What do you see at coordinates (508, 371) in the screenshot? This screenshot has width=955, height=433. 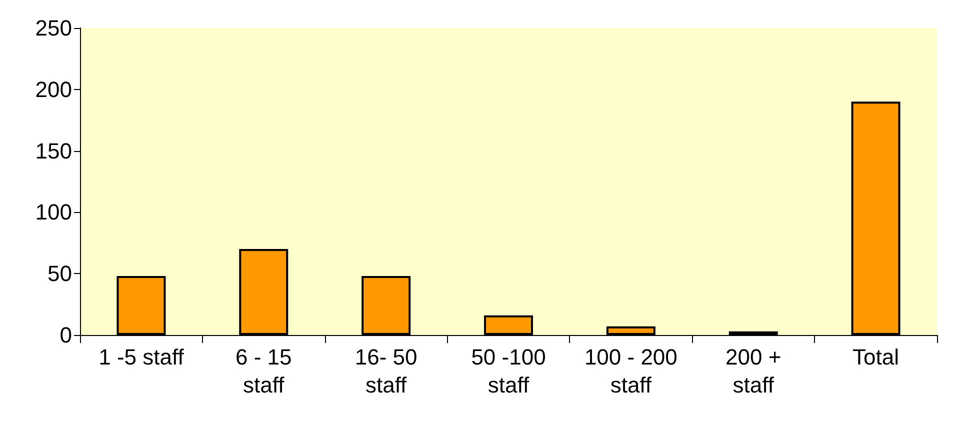 I see `x-tick-label: 50 -100 staff` at bounding box center [508, 371].